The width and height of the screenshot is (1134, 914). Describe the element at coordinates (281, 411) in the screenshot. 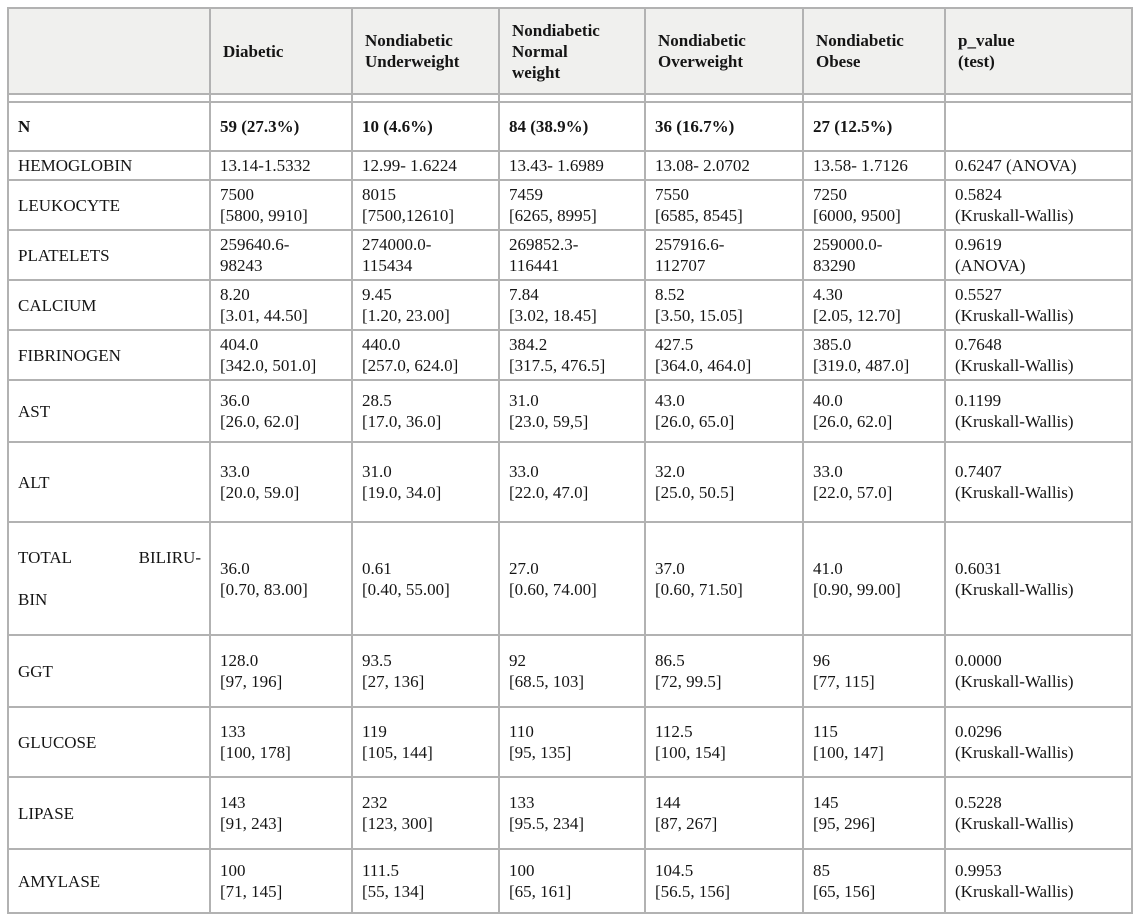

I see `cell: 36.0 [26.0, 62.0]` at that location.